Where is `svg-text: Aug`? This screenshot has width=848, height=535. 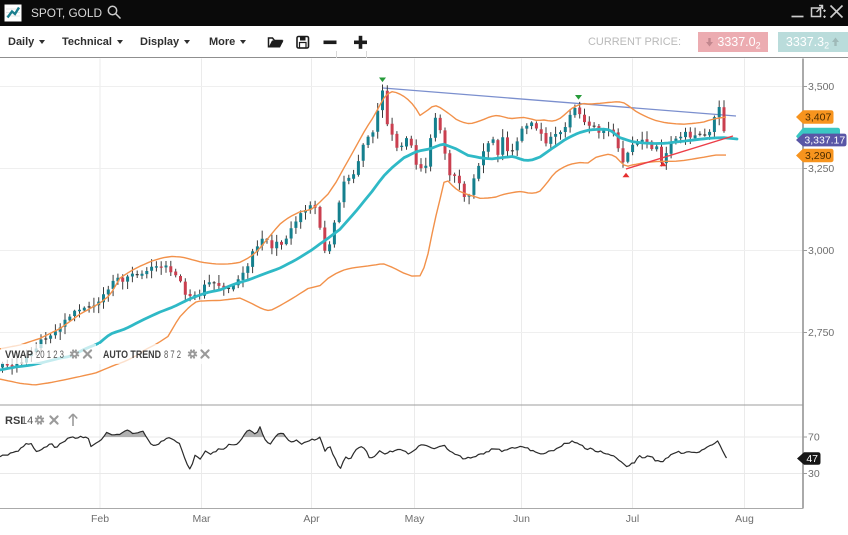 svg-text: Aug is located at coordinates (744, 519).